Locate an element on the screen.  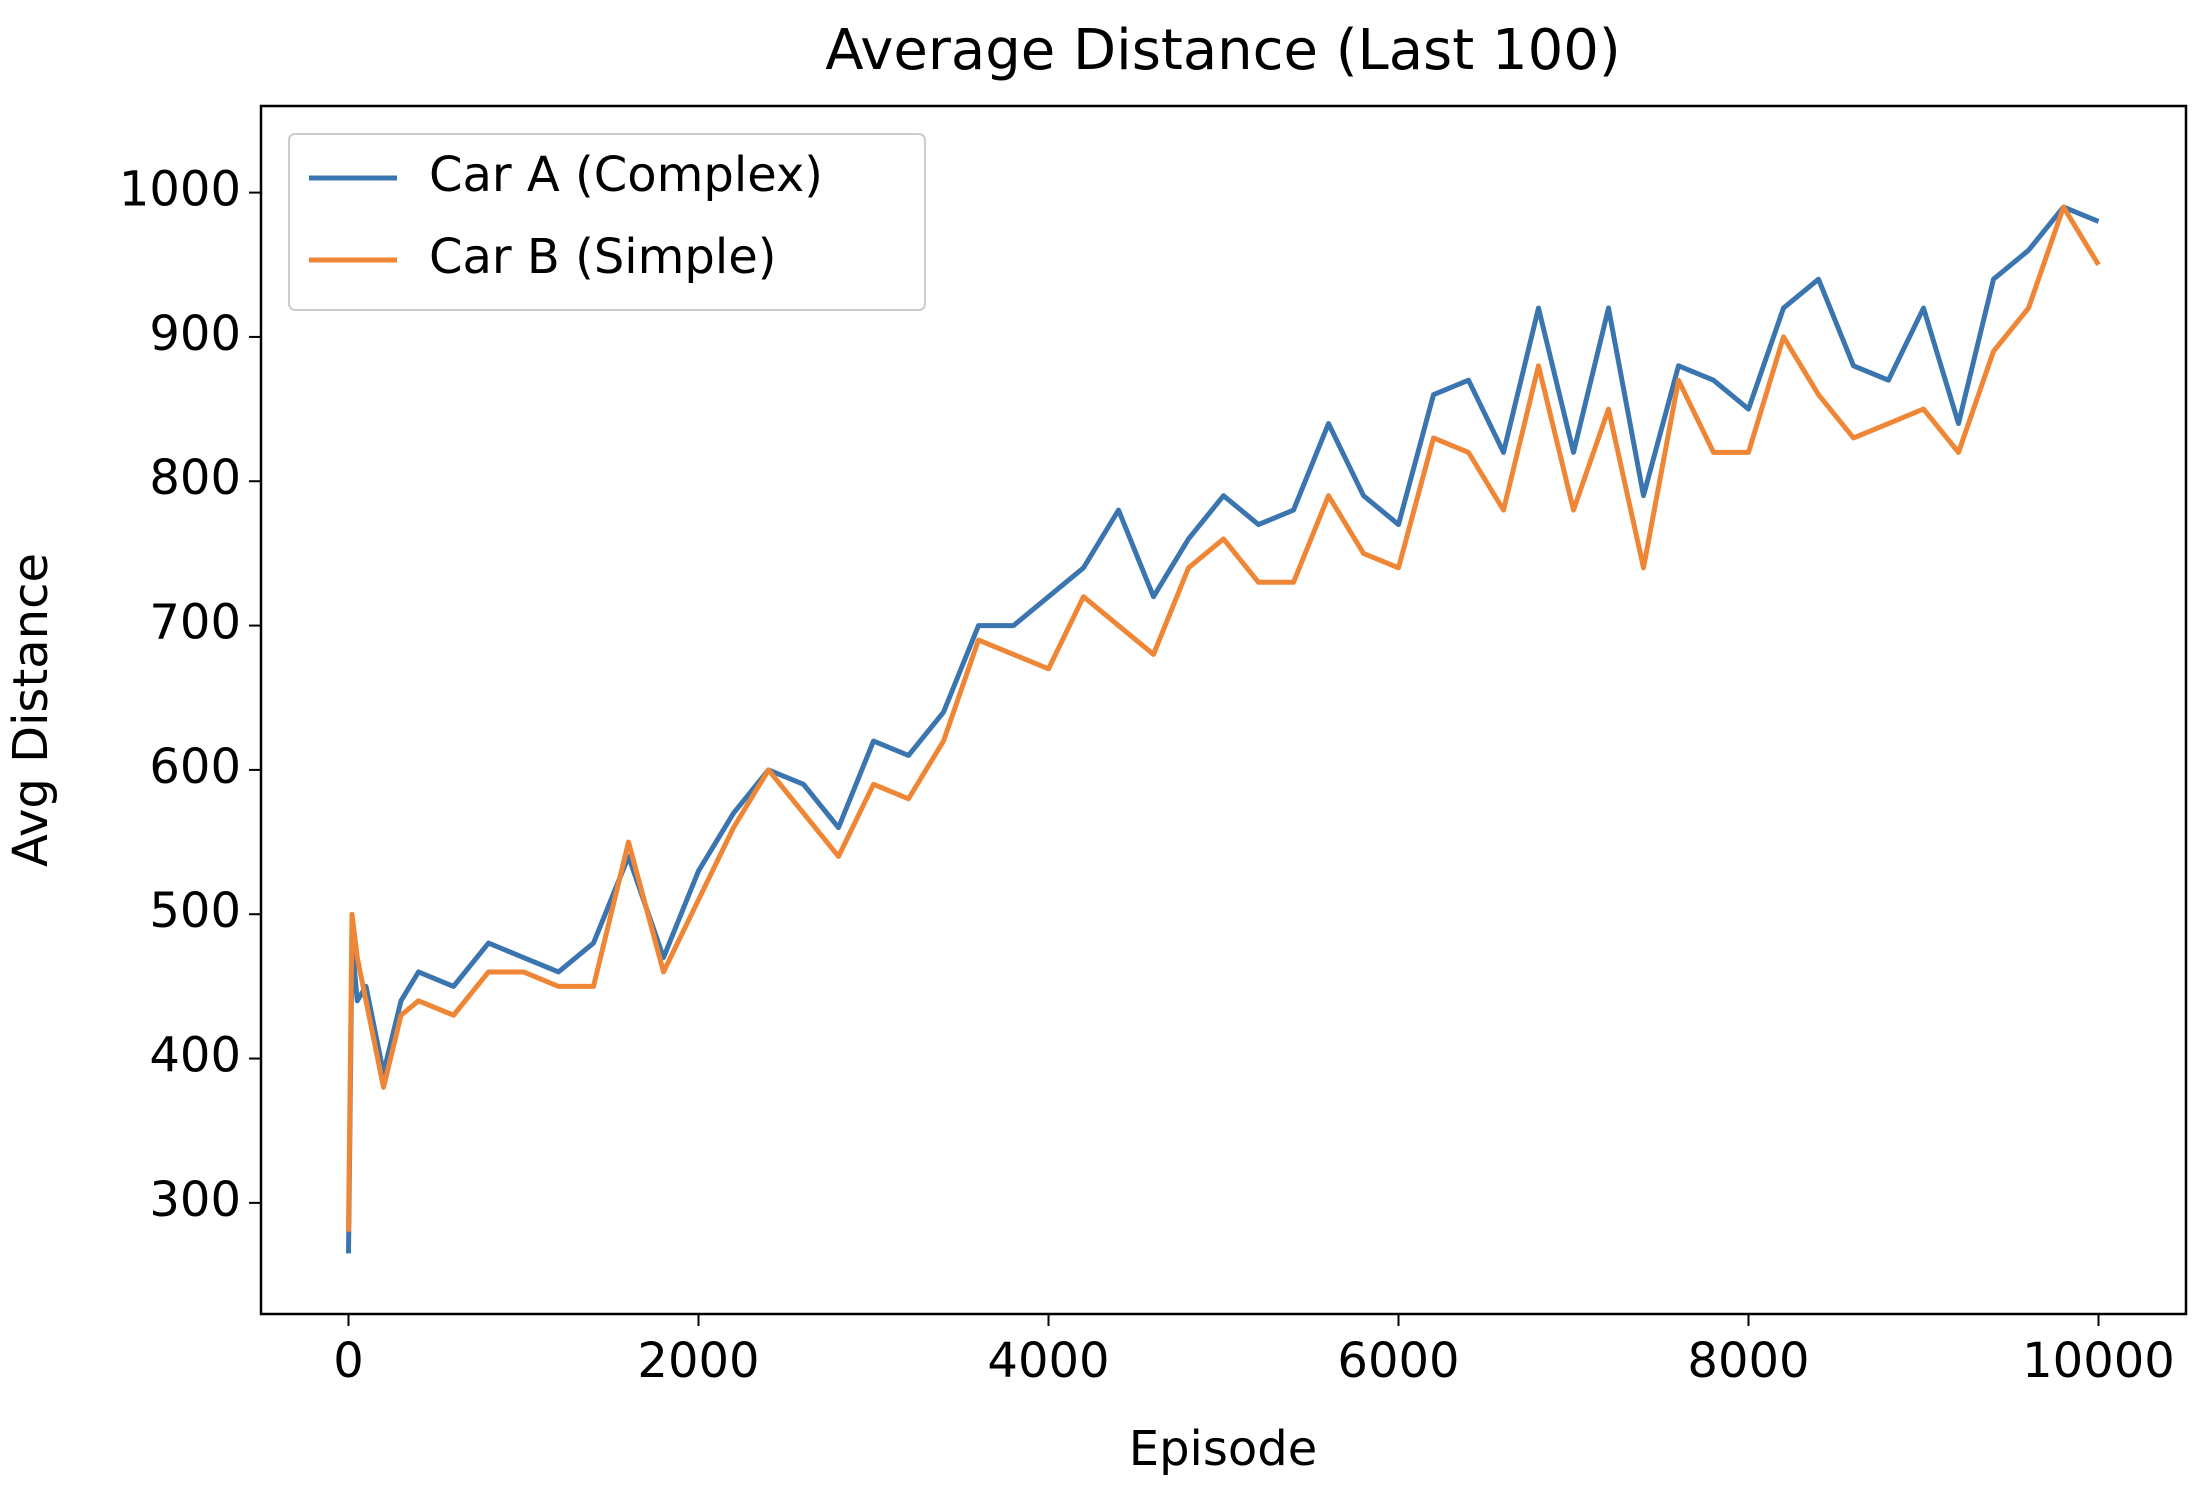
x-tick-label: 10000 is located at coordinates (2098, 1361).